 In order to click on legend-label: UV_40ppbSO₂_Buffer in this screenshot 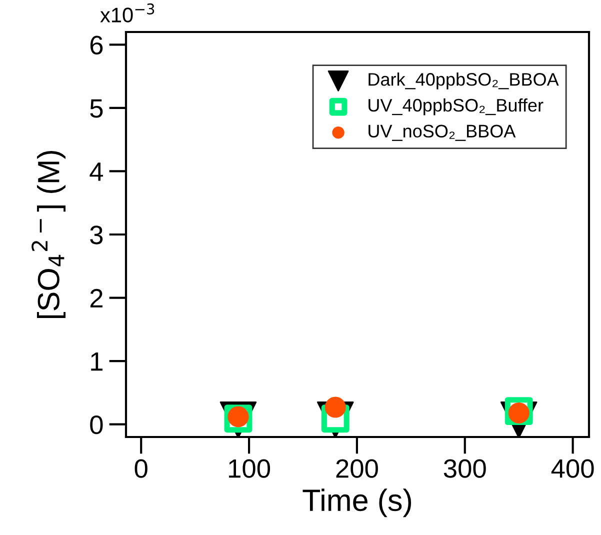, I will do `click(456, 107)`.